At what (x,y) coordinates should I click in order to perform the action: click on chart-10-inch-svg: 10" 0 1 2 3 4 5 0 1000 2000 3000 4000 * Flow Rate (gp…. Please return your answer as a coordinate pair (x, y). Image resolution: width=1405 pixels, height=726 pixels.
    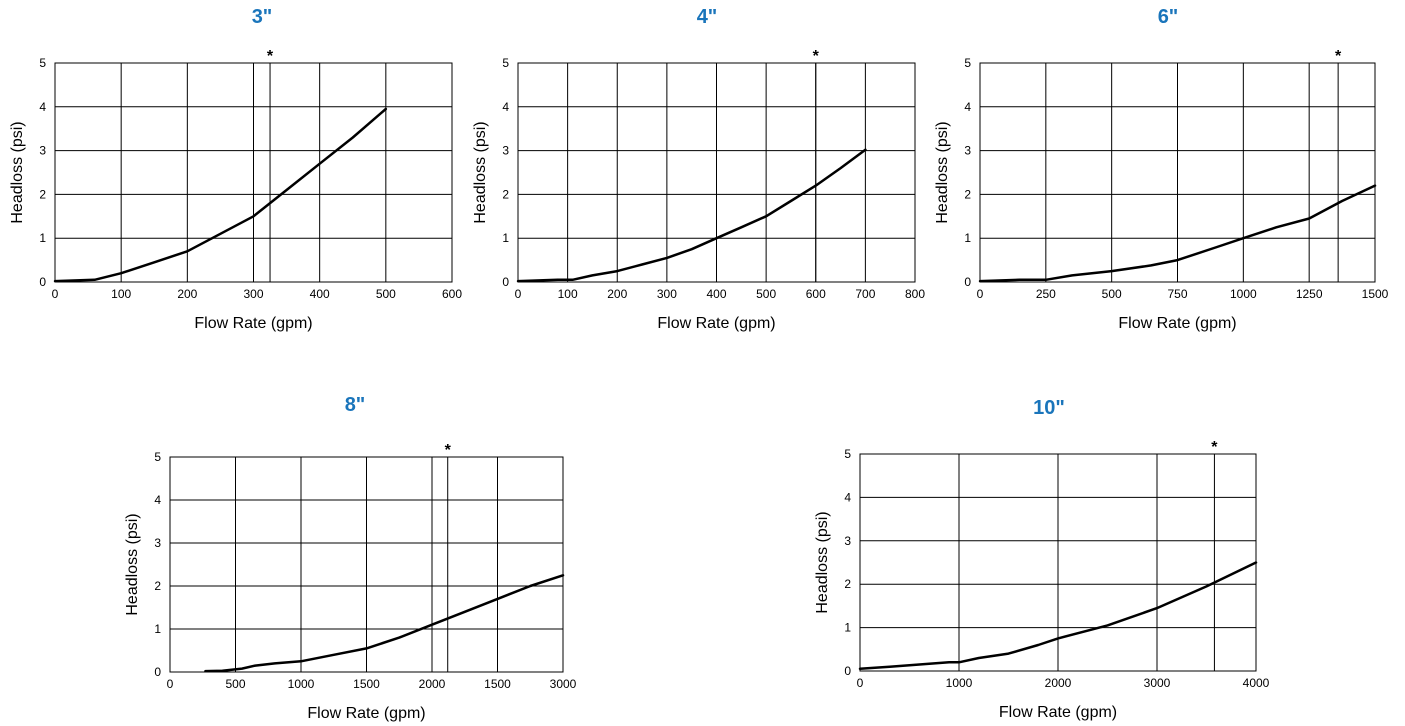
    Looking at the image, I should click on (1042, 559).